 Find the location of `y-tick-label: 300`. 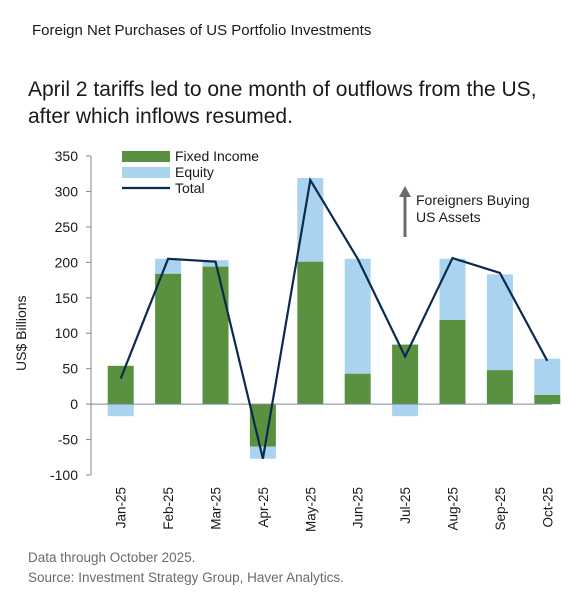

y-tick-label: 300 is located at coordinates (67, 191).